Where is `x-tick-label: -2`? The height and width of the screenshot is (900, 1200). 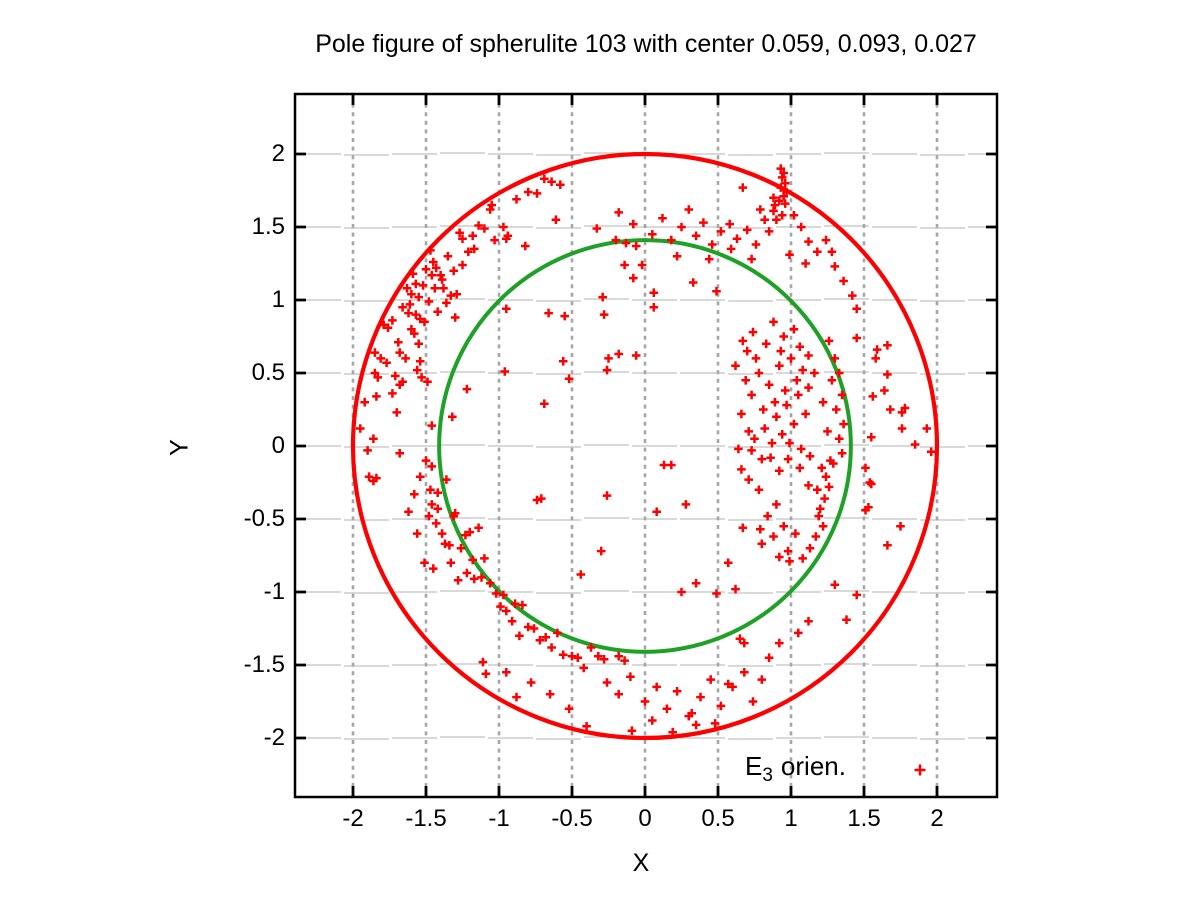
x-tick-label: -2 is located at coordinates (353, 818).